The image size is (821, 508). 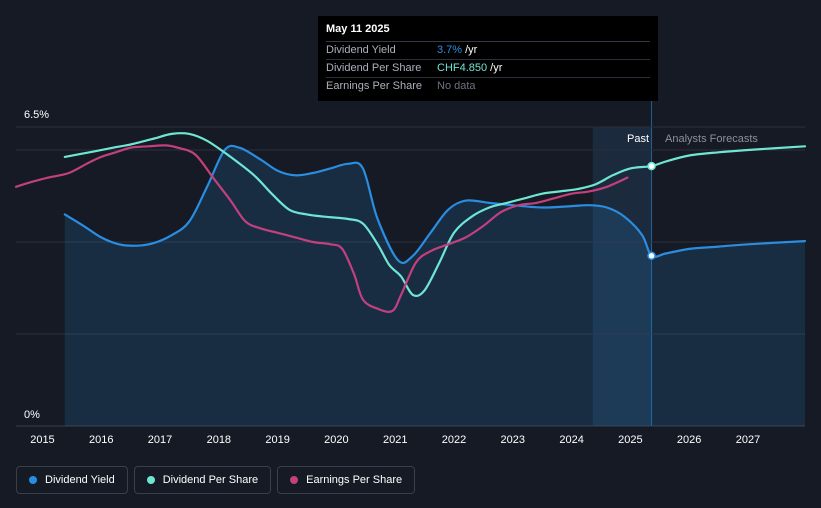 I want to click on y-tick-label-bottom: 0%, so click(x=32, y=415).